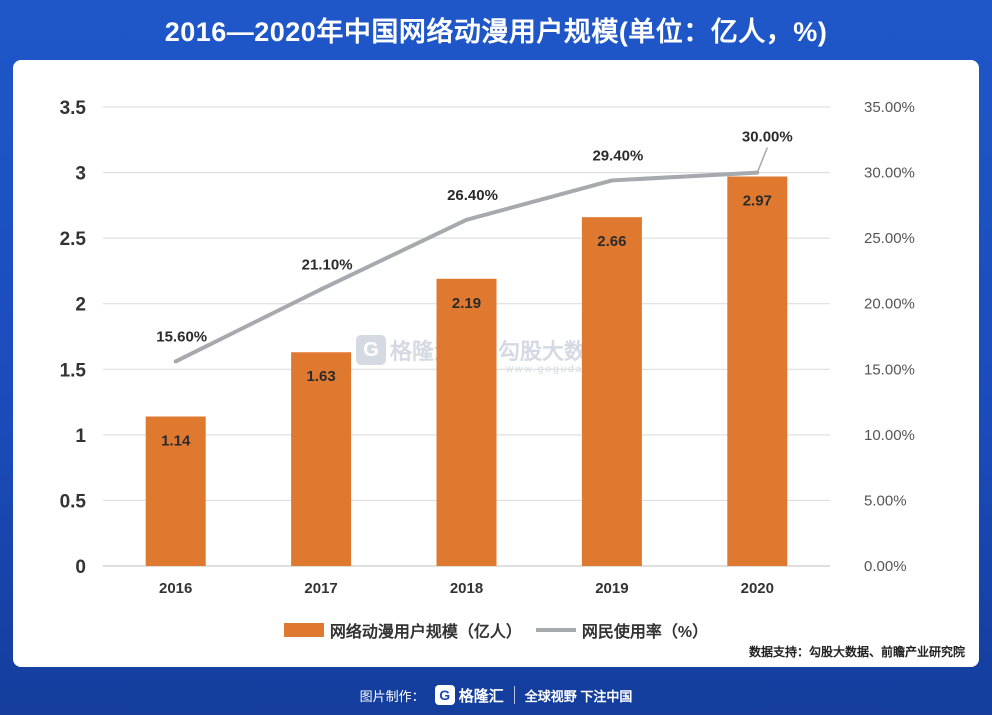 The image size is (992, 715). What do you see at coordinates (762, 160) in the screenshot?
I see `line-label-leader` at bounding box center [762, 160].